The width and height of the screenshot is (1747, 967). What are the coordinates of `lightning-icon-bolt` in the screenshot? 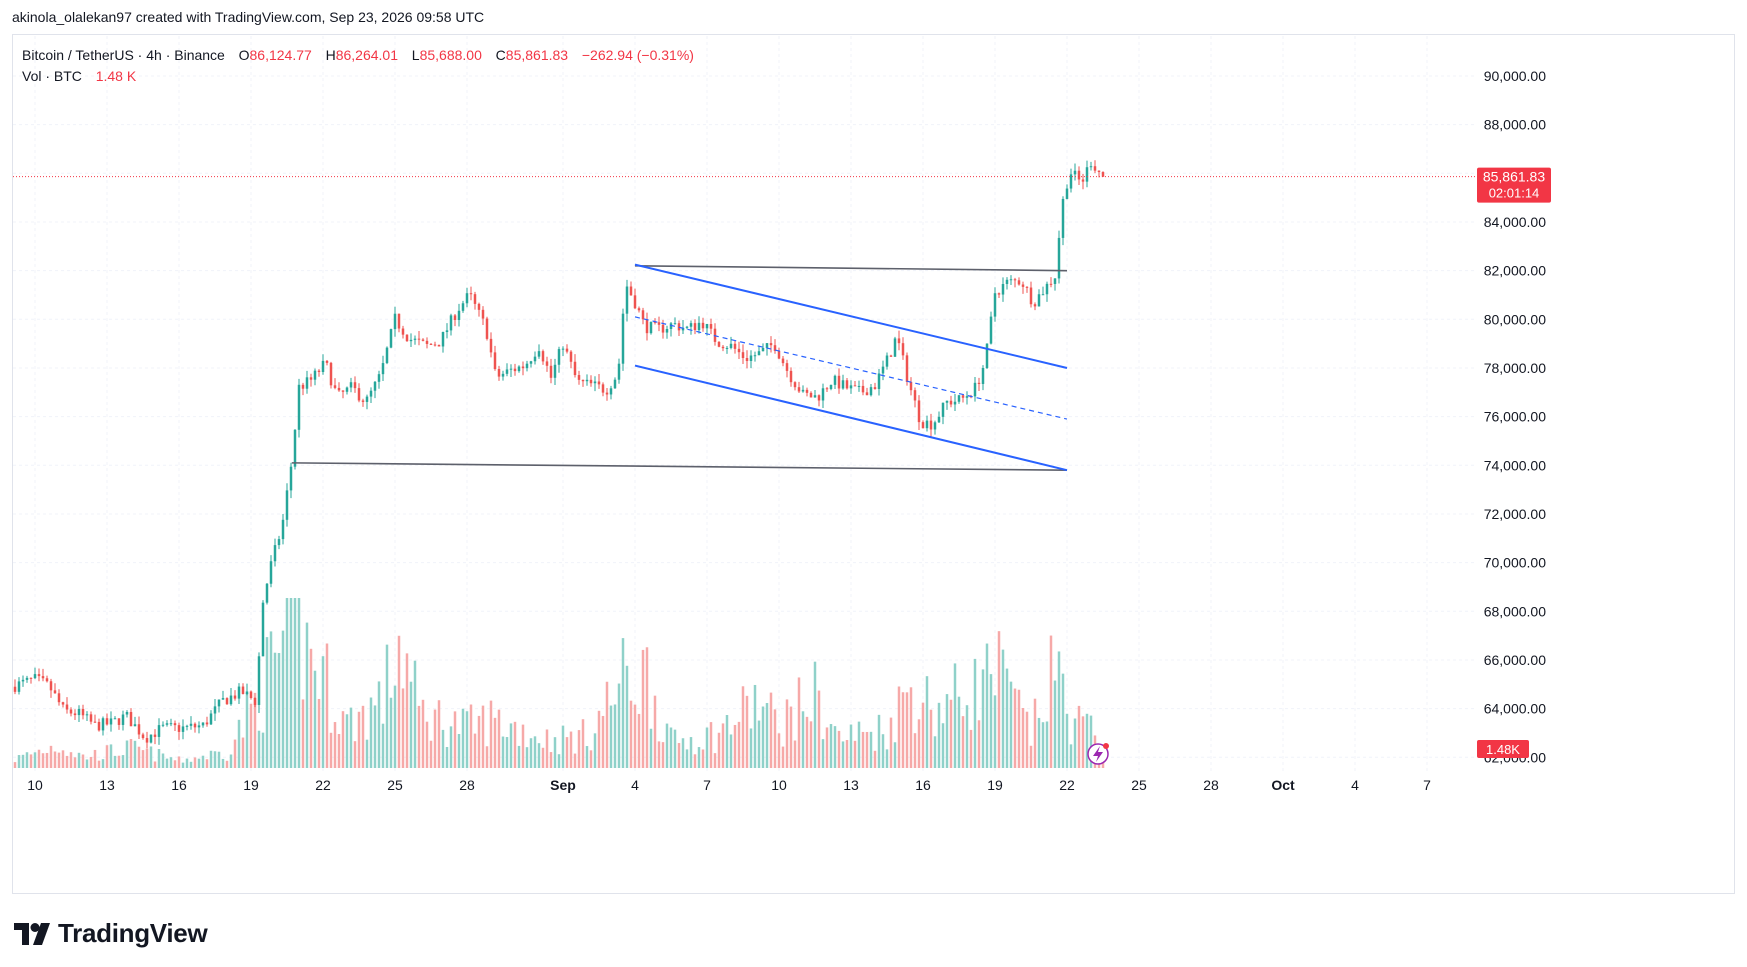 It's located at (1098, 754).